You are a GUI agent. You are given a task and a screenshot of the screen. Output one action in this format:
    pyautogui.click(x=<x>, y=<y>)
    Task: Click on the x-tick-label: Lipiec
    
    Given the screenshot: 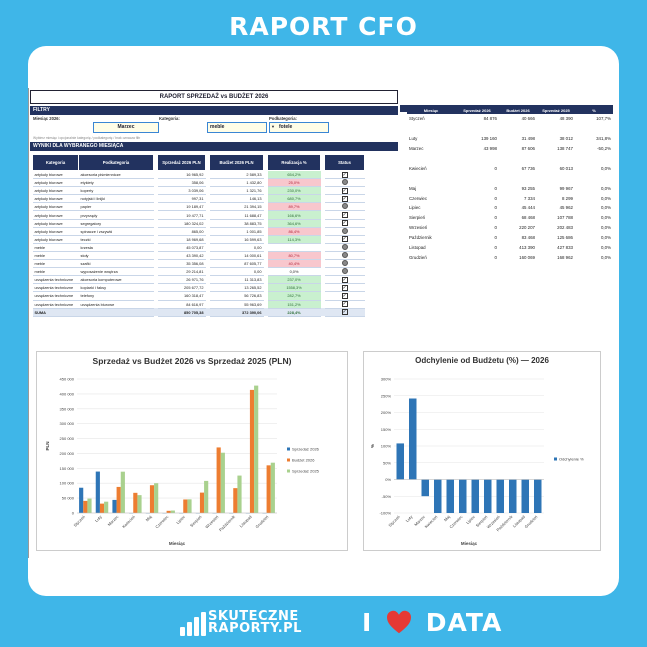 What is the action you would take?
    pyautogui.click(x=180, y=519)
    